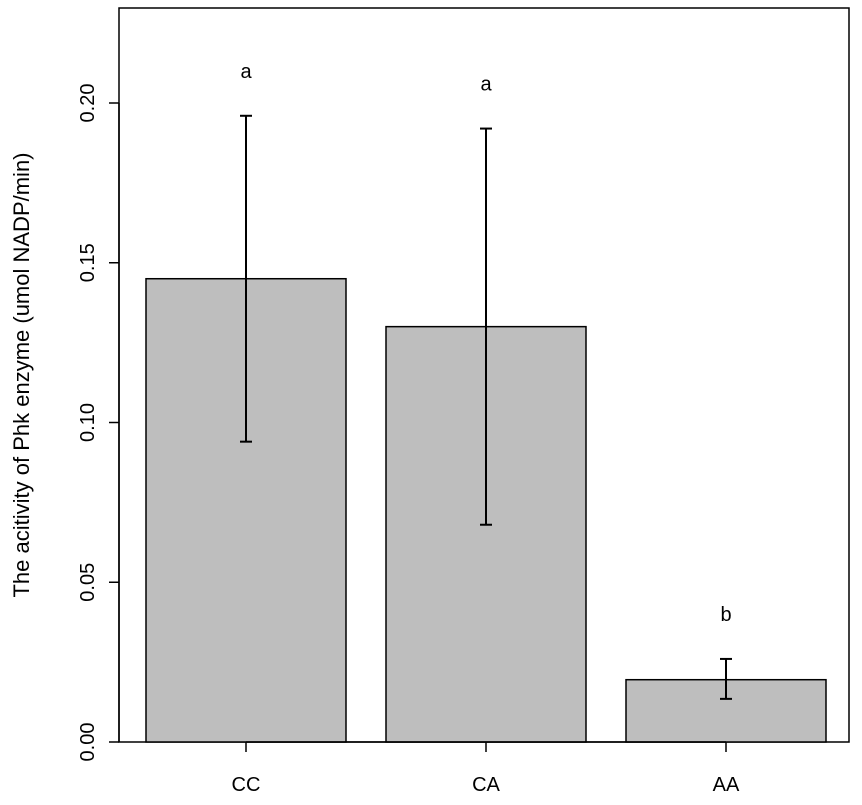  I want to click on significance-letter: b, so click(725, 615).